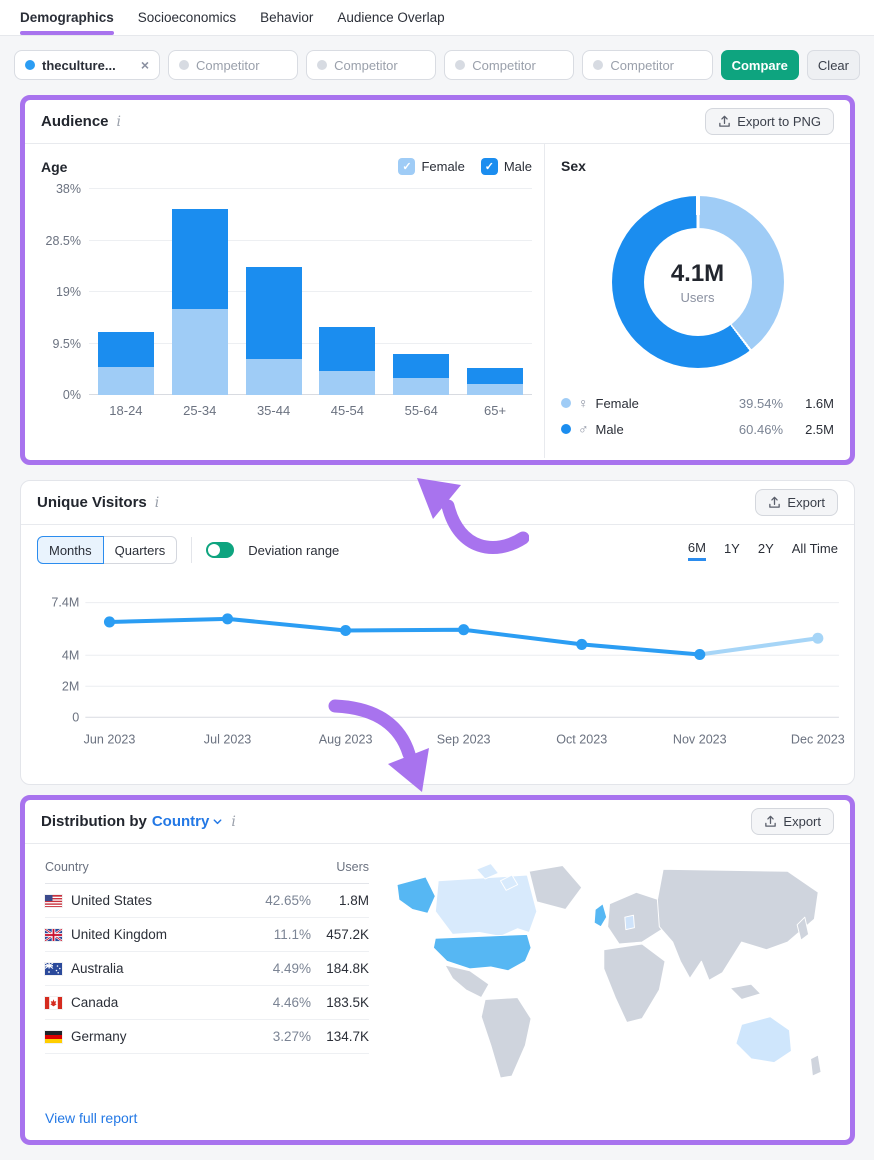 The image size is (874, 1160). Describe the element at coordinates (97, 968) in the screenshot. I see `country-name: Australia` at that location.